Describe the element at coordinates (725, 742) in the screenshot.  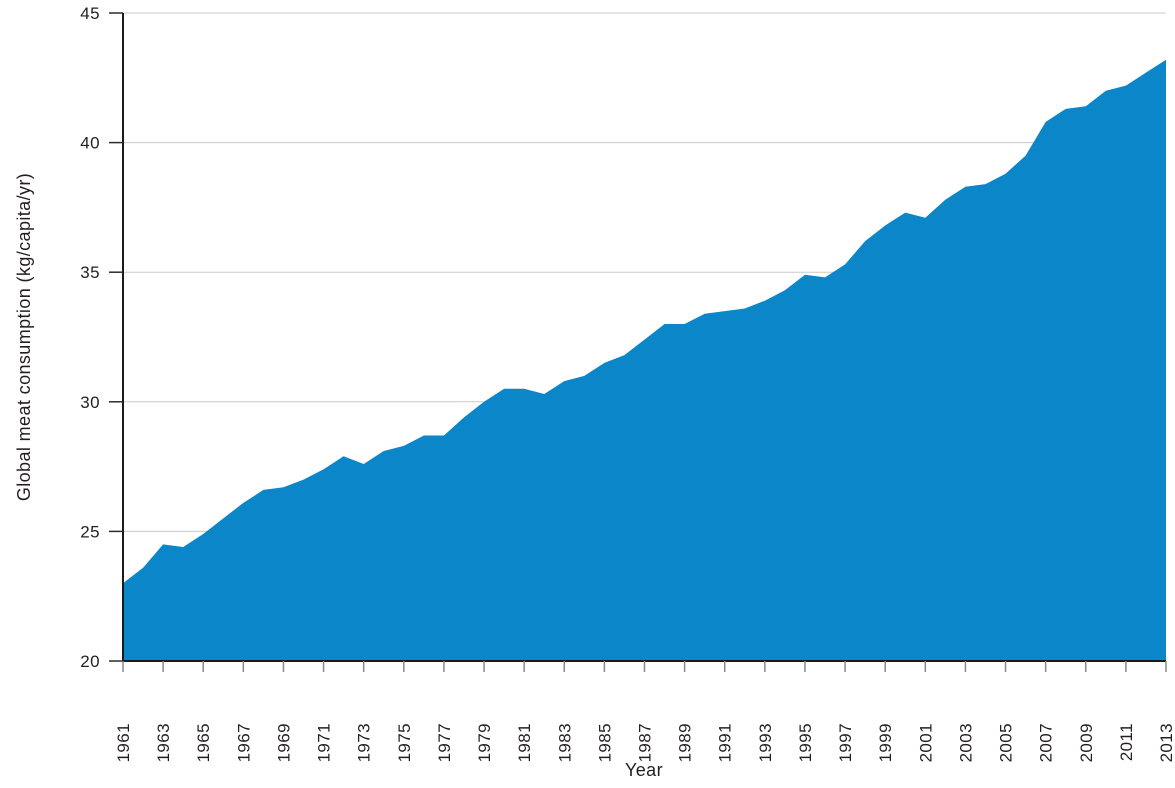
I see `x-tick-label-1991: 1991` at that location.